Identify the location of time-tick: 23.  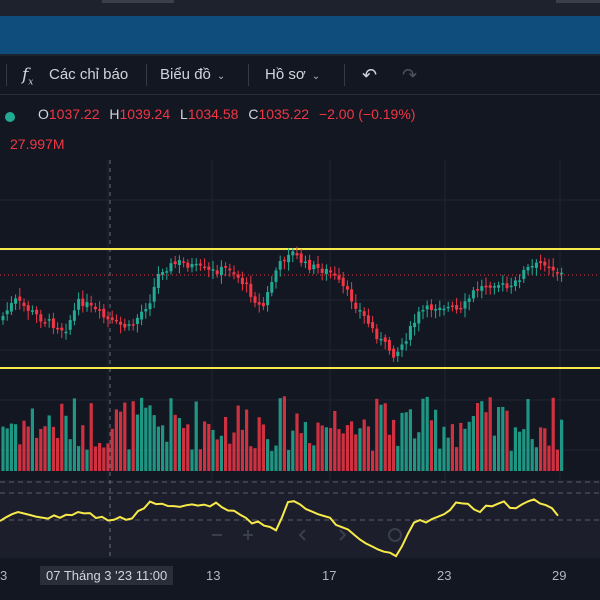
(444, 575).